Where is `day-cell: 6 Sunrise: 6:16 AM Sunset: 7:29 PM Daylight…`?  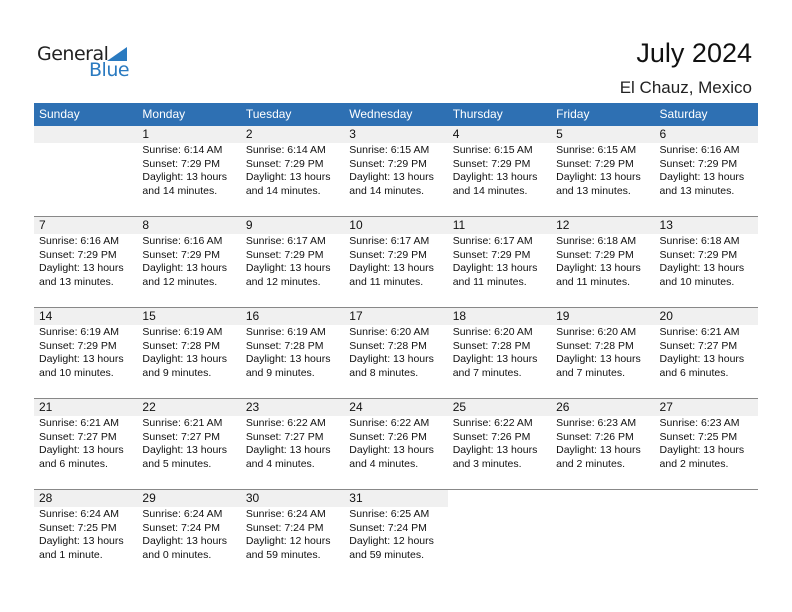
day-cell: 6 Sunrise: 6:16 AM Sunset: 7:29 PM Daylight… is located at coordinates (706, 171).